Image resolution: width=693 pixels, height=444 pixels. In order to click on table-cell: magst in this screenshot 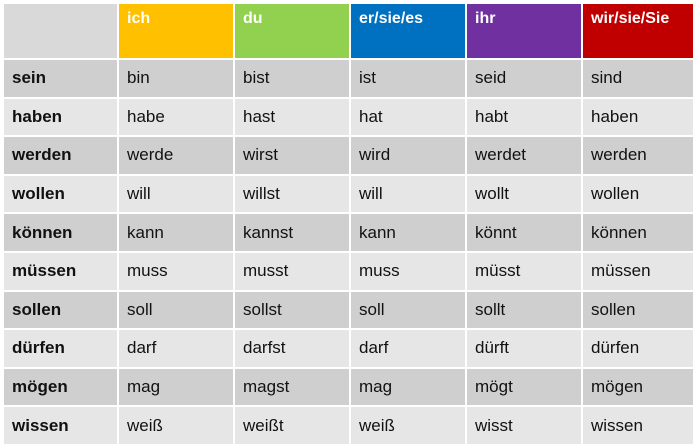, I will do `click(292, 387)`.